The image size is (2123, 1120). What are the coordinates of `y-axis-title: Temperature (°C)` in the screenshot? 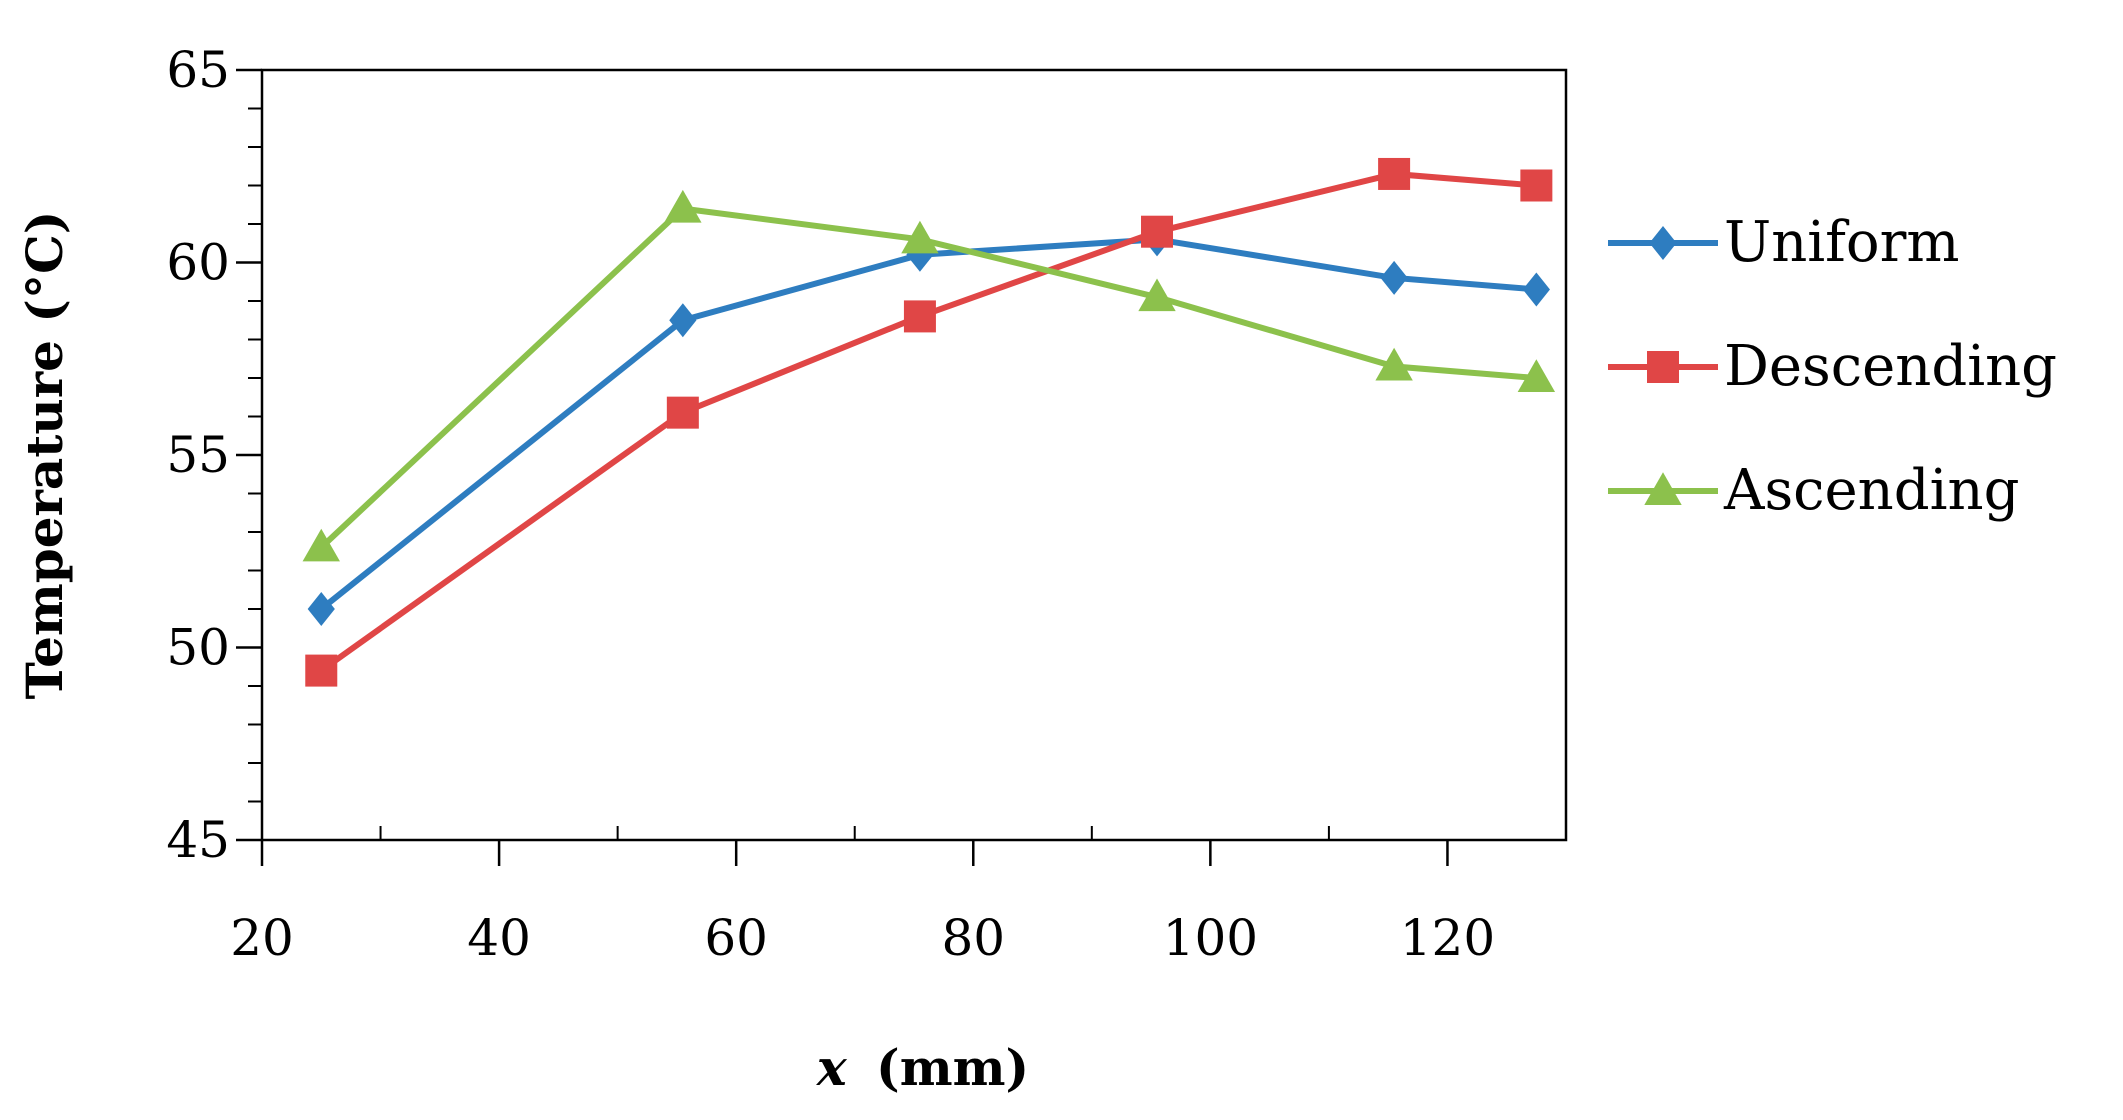 It's located at (44, 455).